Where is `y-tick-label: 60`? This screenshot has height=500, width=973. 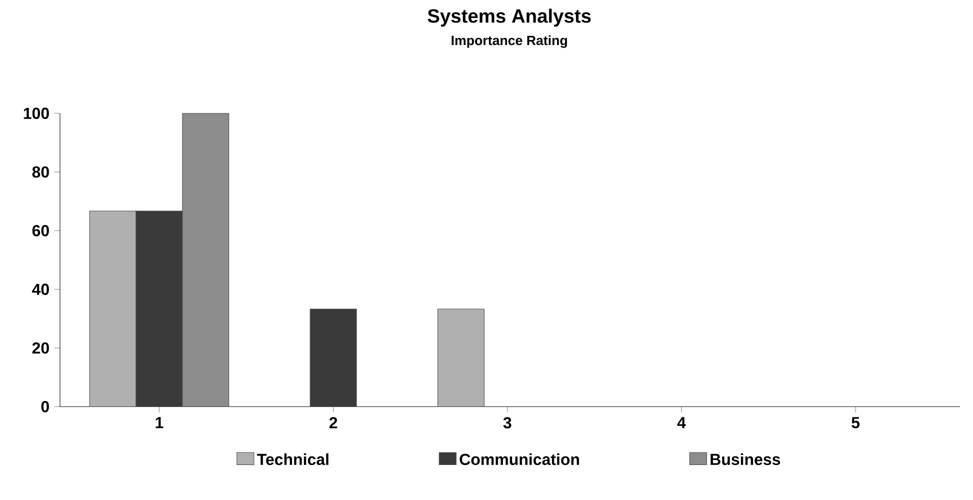
y-tick-label: 60 is located at coordinates (40, 230).